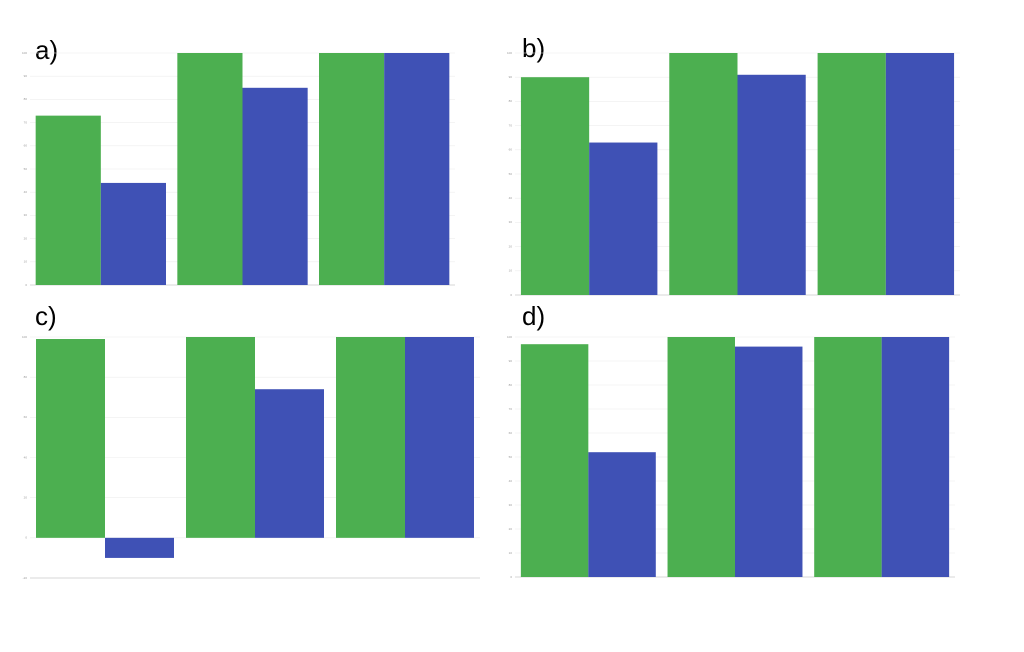 The width and height of the screenshot is (1024, 652). What do you see at coordinates (533, 48) in the screenshot?
I see `panel-label: b)` at bounding box center [533, 48].